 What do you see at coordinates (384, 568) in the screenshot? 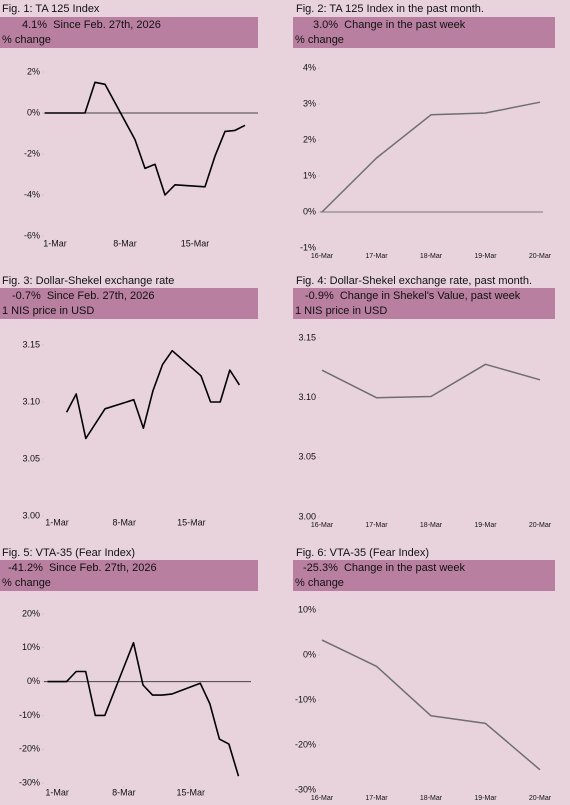
I see `headline: -25.3% Change in the past week` at bounding box center [384, 568].